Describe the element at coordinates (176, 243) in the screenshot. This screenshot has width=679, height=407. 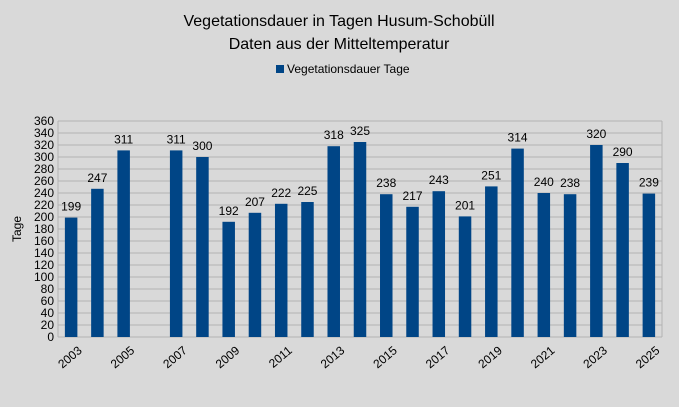
I see `bar-2007` at that location.